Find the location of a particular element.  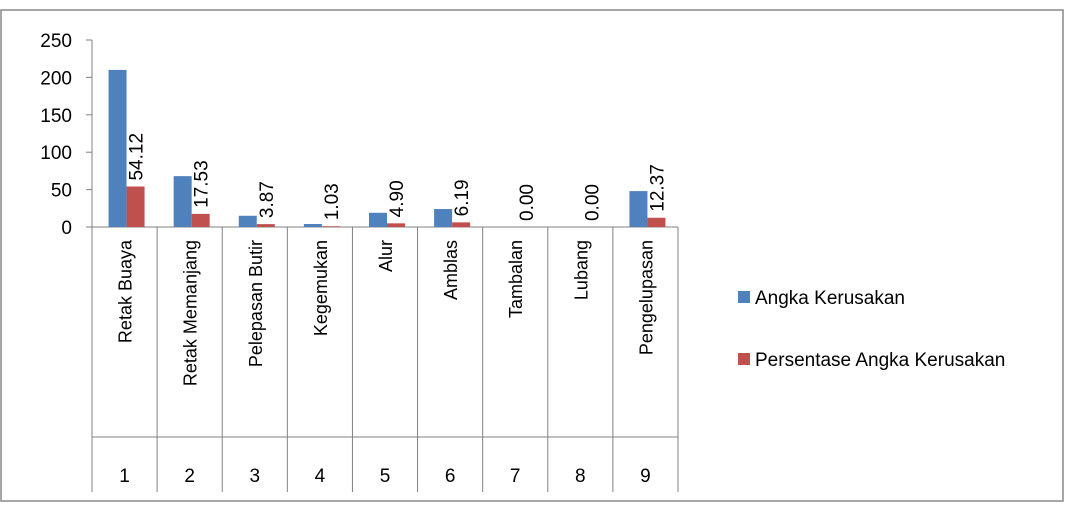

y-tick-label: 250 is located at coordinates (56, 41).